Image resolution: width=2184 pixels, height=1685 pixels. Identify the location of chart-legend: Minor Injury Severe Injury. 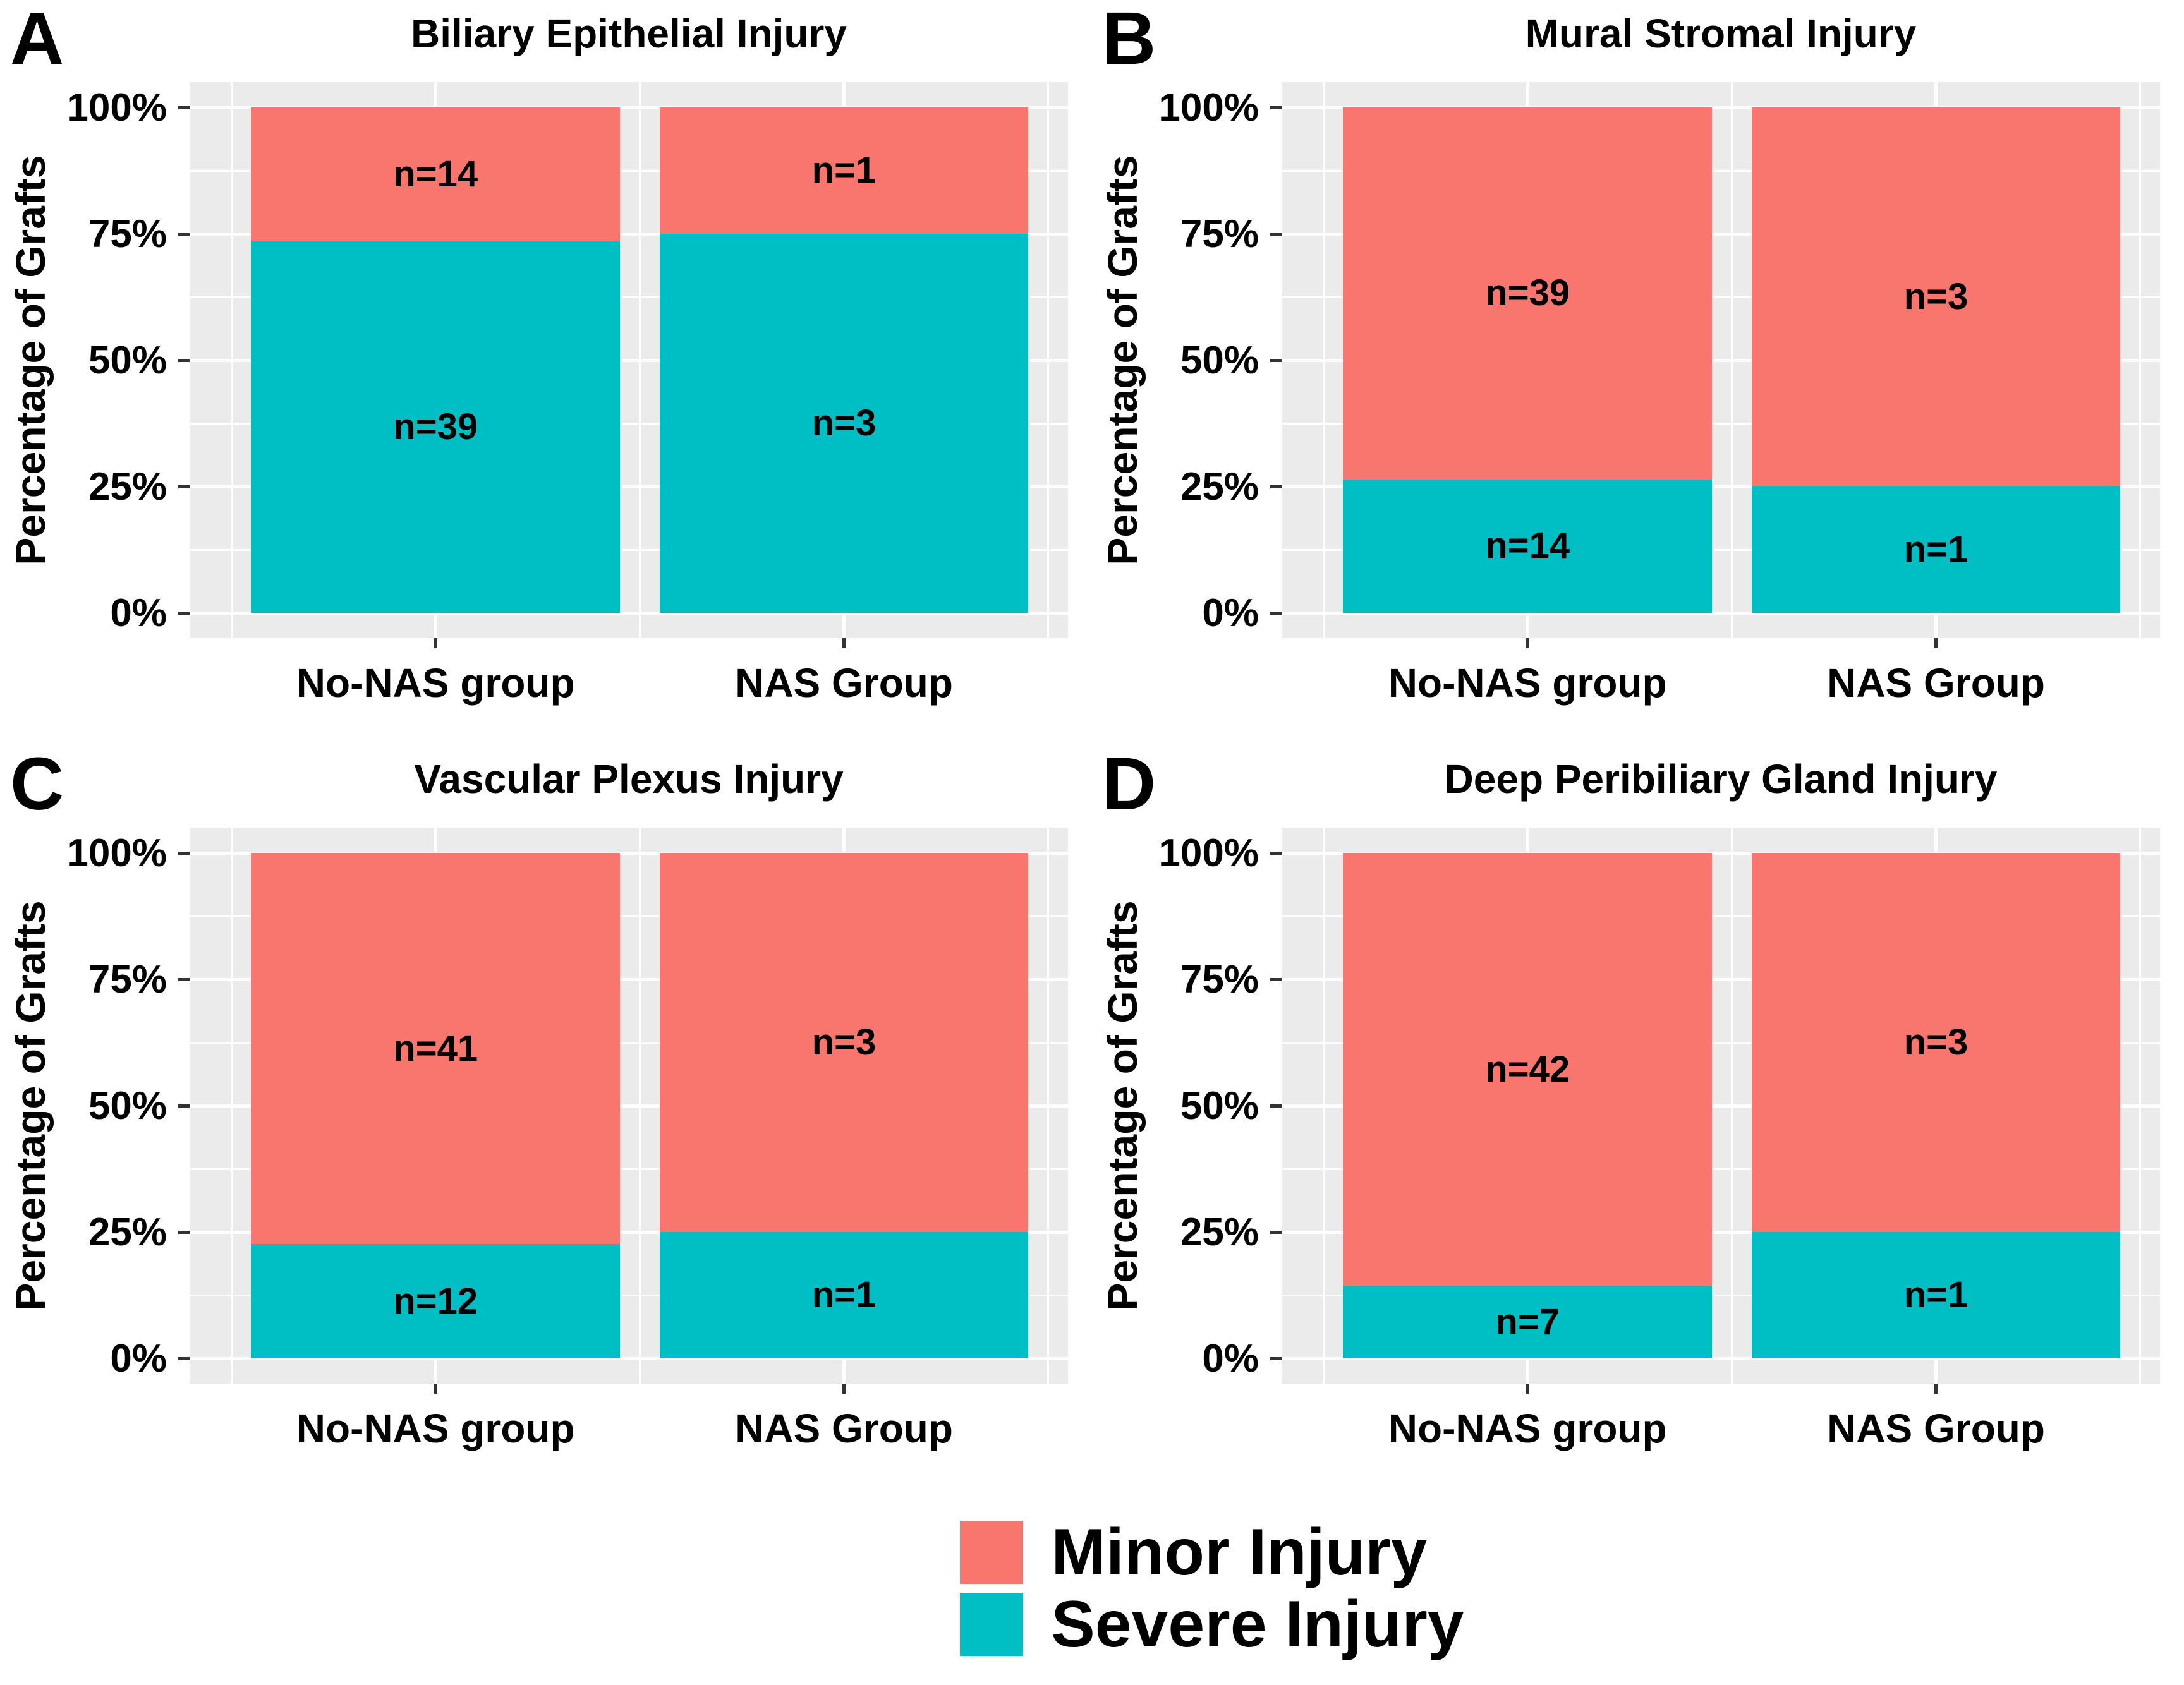
(1092, 1588).